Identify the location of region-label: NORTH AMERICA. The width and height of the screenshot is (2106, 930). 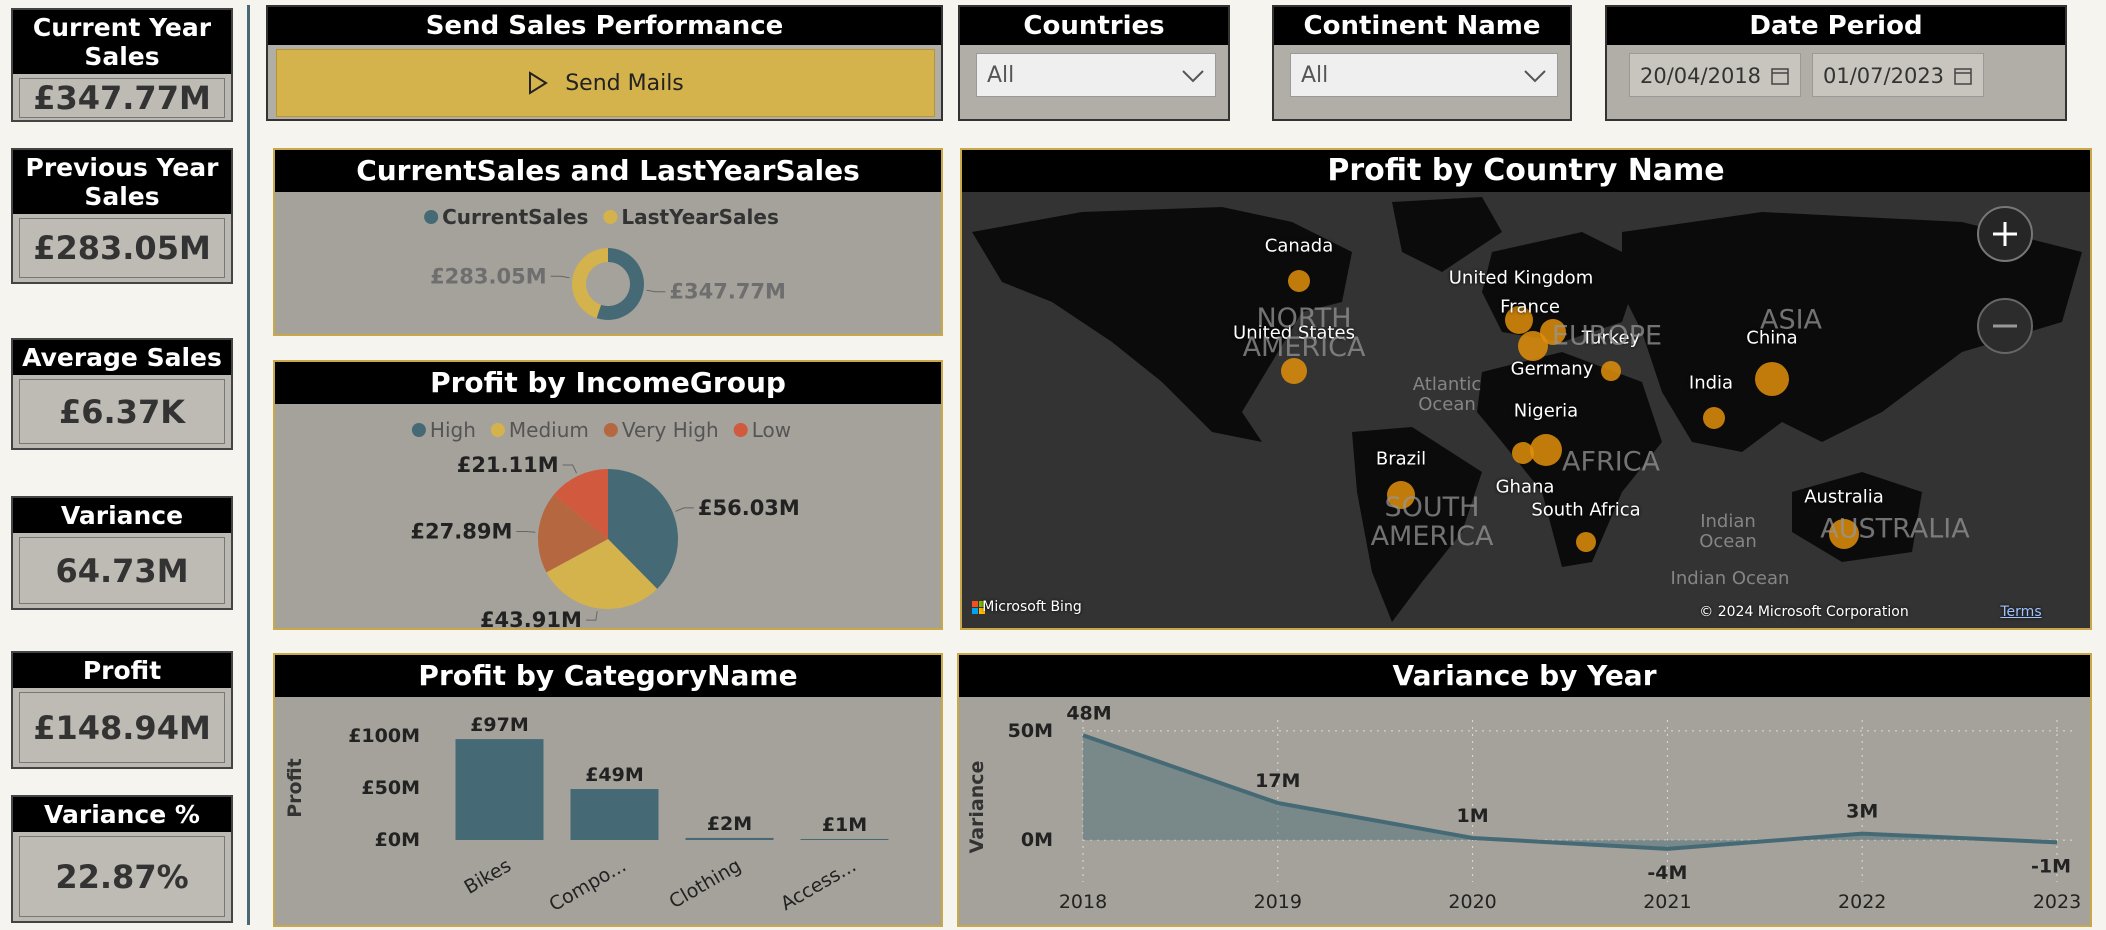
(1304, 333).